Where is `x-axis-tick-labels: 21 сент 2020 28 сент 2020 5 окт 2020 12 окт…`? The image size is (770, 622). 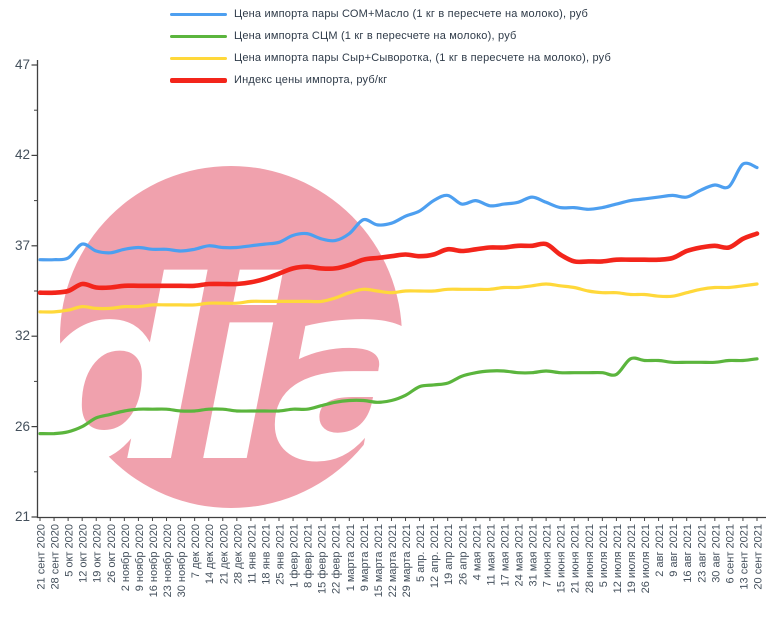 x-axis-tick-labels: 21 сент 2020 28 сент 2020 5 окт 2020 12 окт… is located at coordinates (400, 560).